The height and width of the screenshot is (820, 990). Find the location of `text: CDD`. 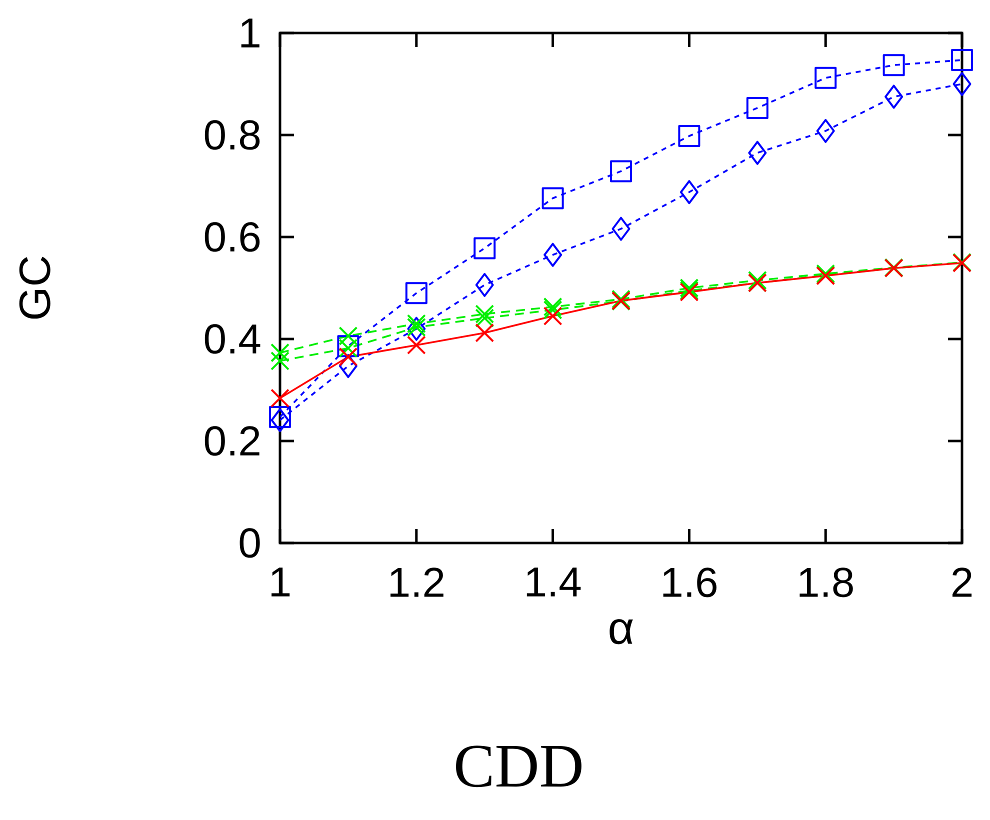

text: CDD is located at coordinates (519, 767).